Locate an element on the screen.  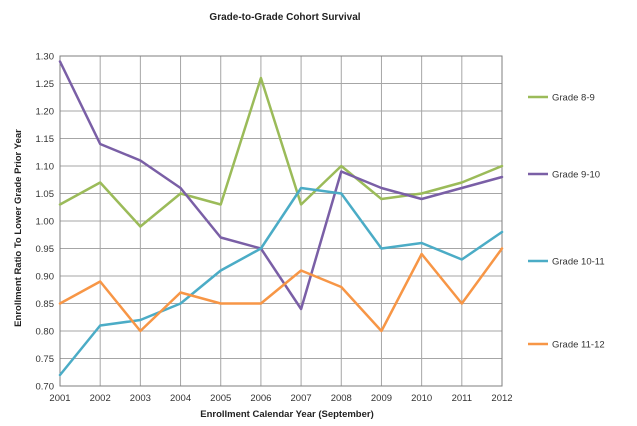
x-tick-label: 2008 is located at coordinates (341, 398).